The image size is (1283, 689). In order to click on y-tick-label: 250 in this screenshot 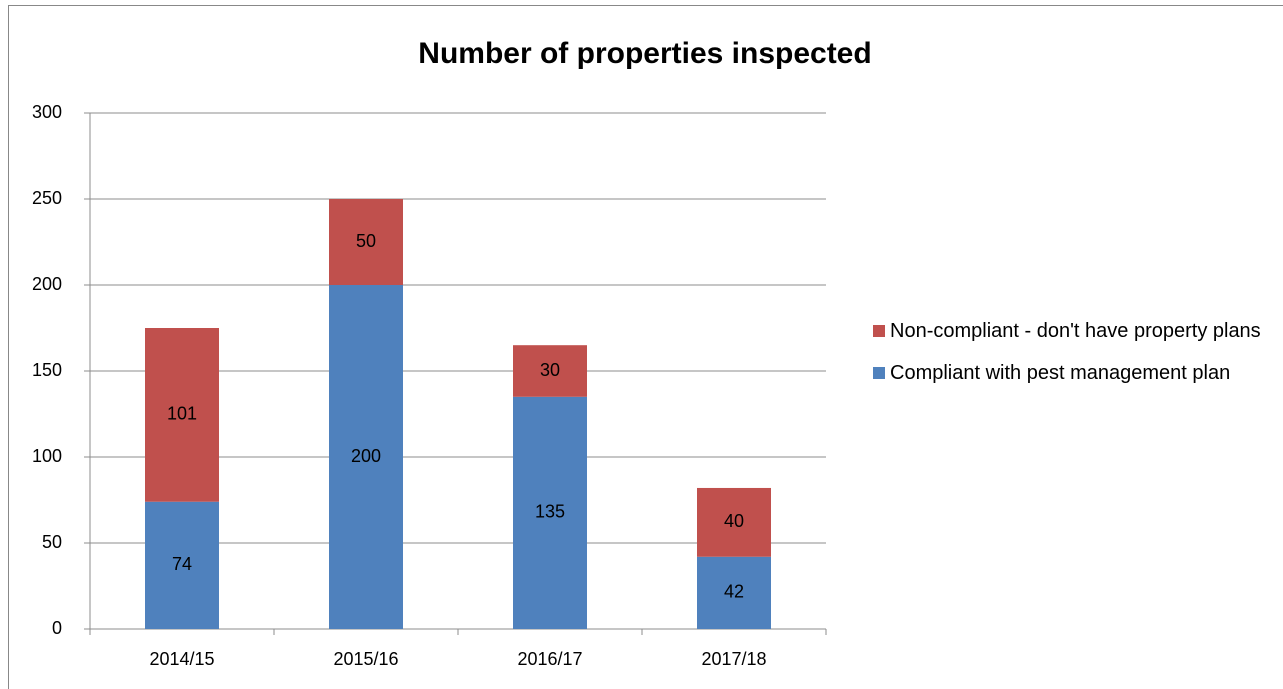, I will do `click(47, 198)`.